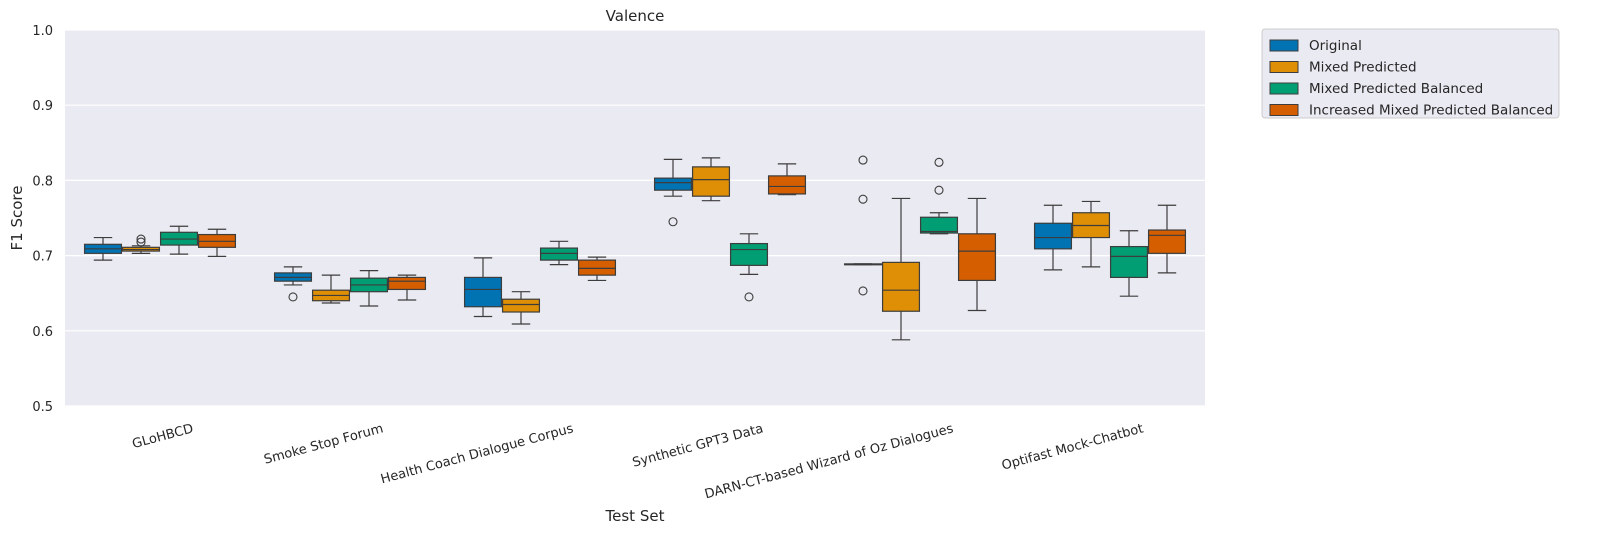  What do you see at coordinates (323, 444) in the screenshot?
I see `x-tick-label: Smoke Stop Forum` at bounding box center [323, 444].